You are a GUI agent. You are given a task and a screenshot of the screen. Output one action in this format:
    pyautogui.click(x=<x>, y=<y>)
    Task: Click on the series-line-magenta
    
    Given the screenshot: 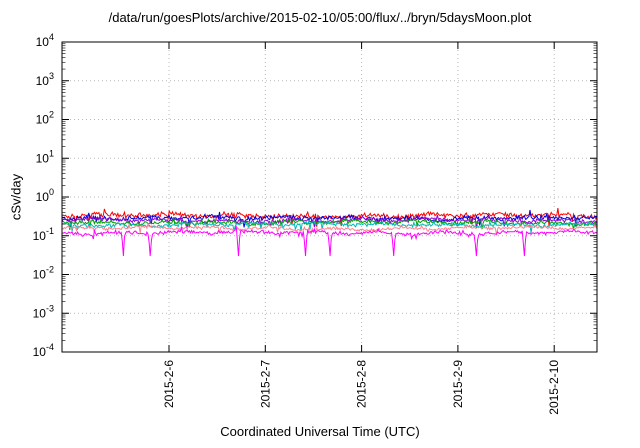 What is the action you would take?
    pyautogui.click(x=329, y=241)
    